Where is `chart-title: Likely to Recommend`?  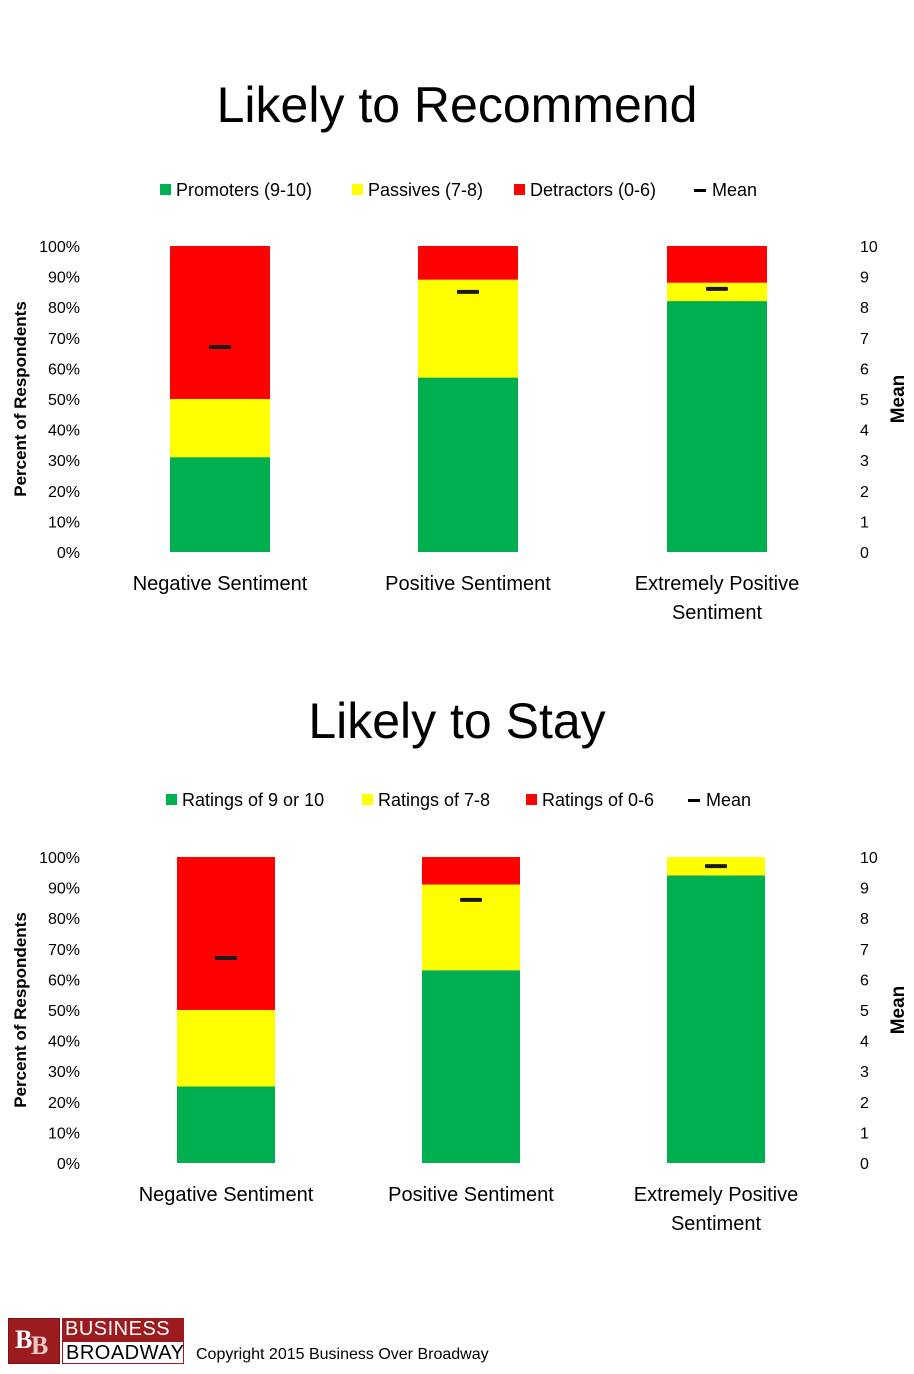
chart-title: Likely to Recommend is located at coordinates (457, 105).